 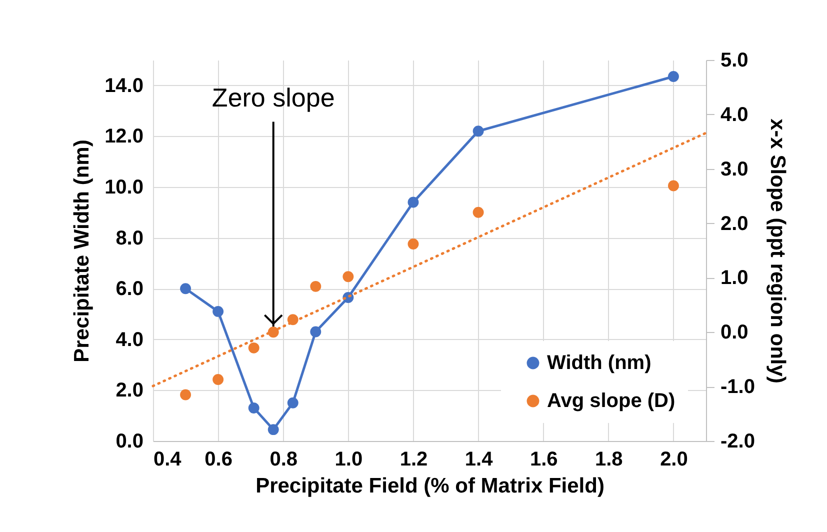 I want to click on x-tick-label: 1.4, so click(x=479, y=459).